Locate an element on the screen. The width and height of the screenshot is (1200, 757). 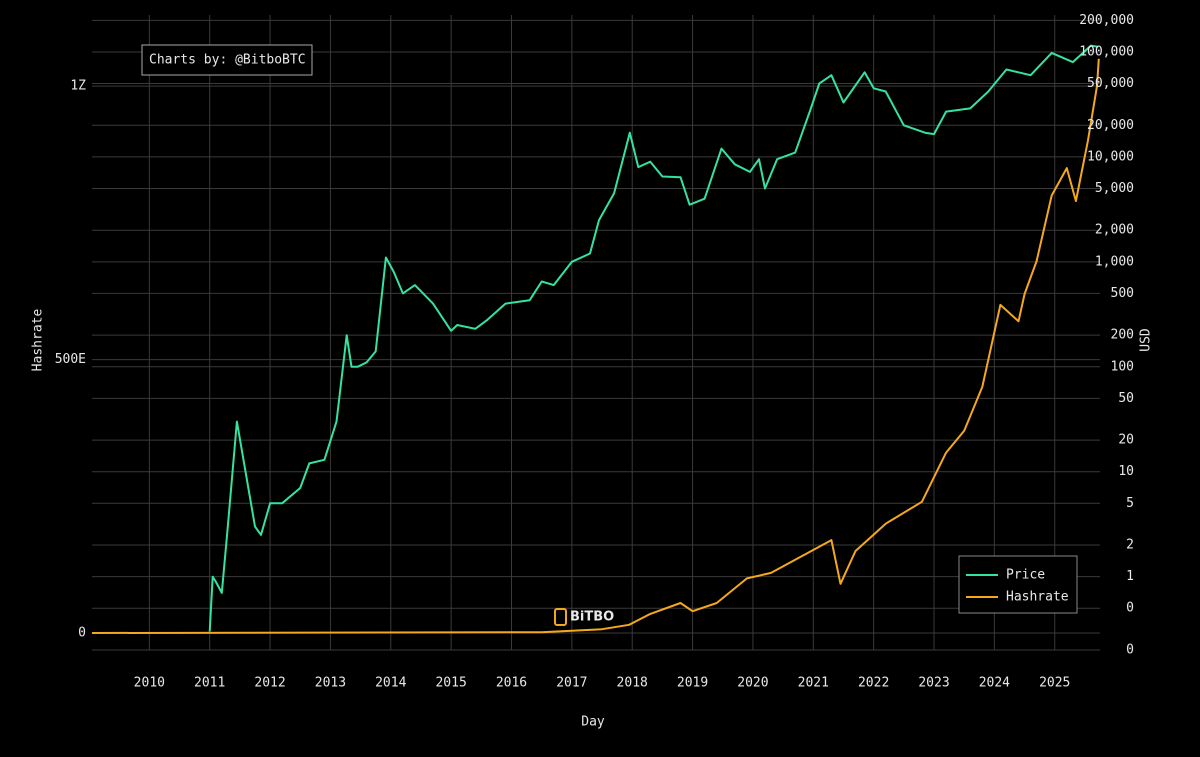
x-tick-label: 2011 is located at coordinates (209, 683).